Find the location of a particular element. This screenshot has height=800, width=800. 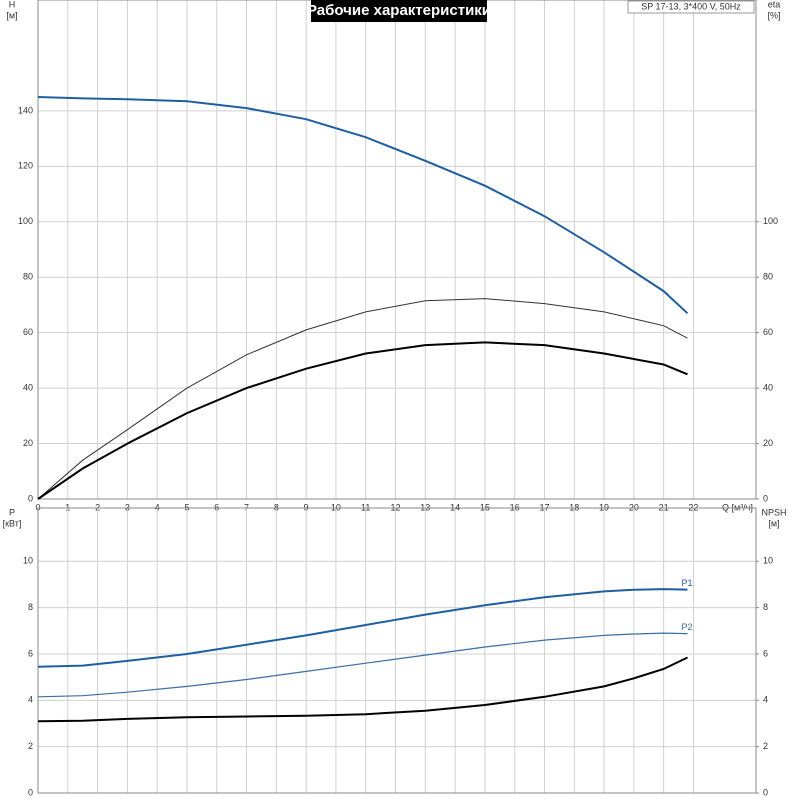

y-tick-label: 60 is located at coordinates (28, 332).